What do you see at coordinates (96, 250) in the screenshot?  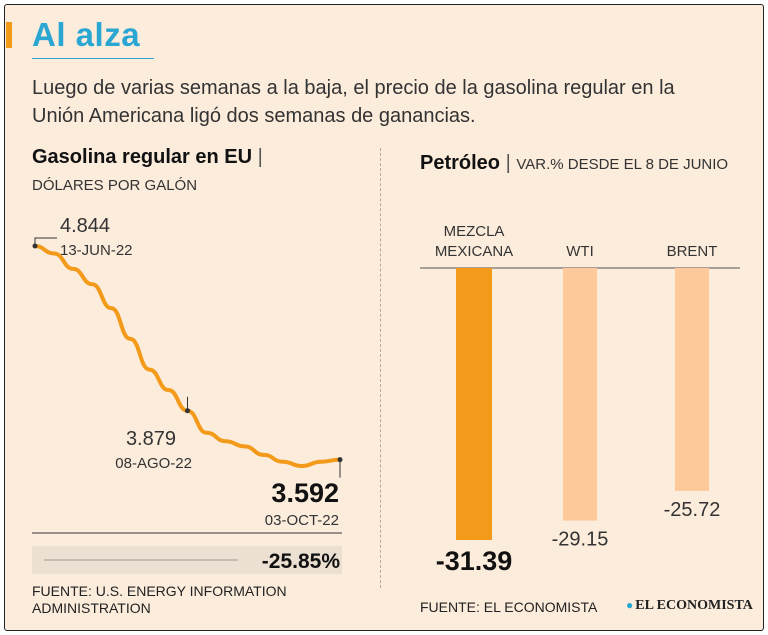 I see `annotation-date-start: 13-JUN-22` at bounding box center [96, 250].